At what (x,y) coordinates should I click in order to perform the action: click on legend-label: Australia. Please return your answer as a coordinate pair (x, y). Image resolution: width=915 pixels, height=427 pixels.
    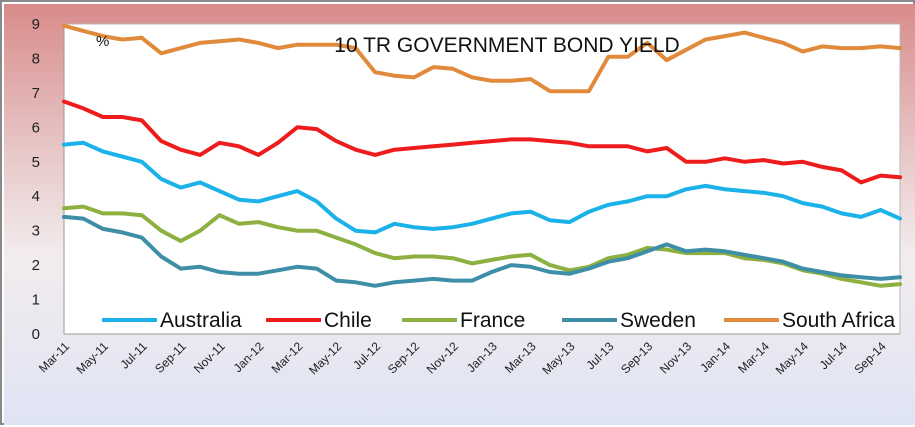
    Looking at the image, I should click on (201, 320).